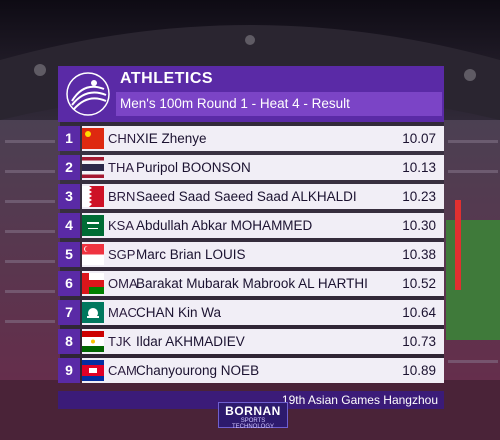 The image size is (500, 440). I want to click on country-code: SGP, so click(122, 254).